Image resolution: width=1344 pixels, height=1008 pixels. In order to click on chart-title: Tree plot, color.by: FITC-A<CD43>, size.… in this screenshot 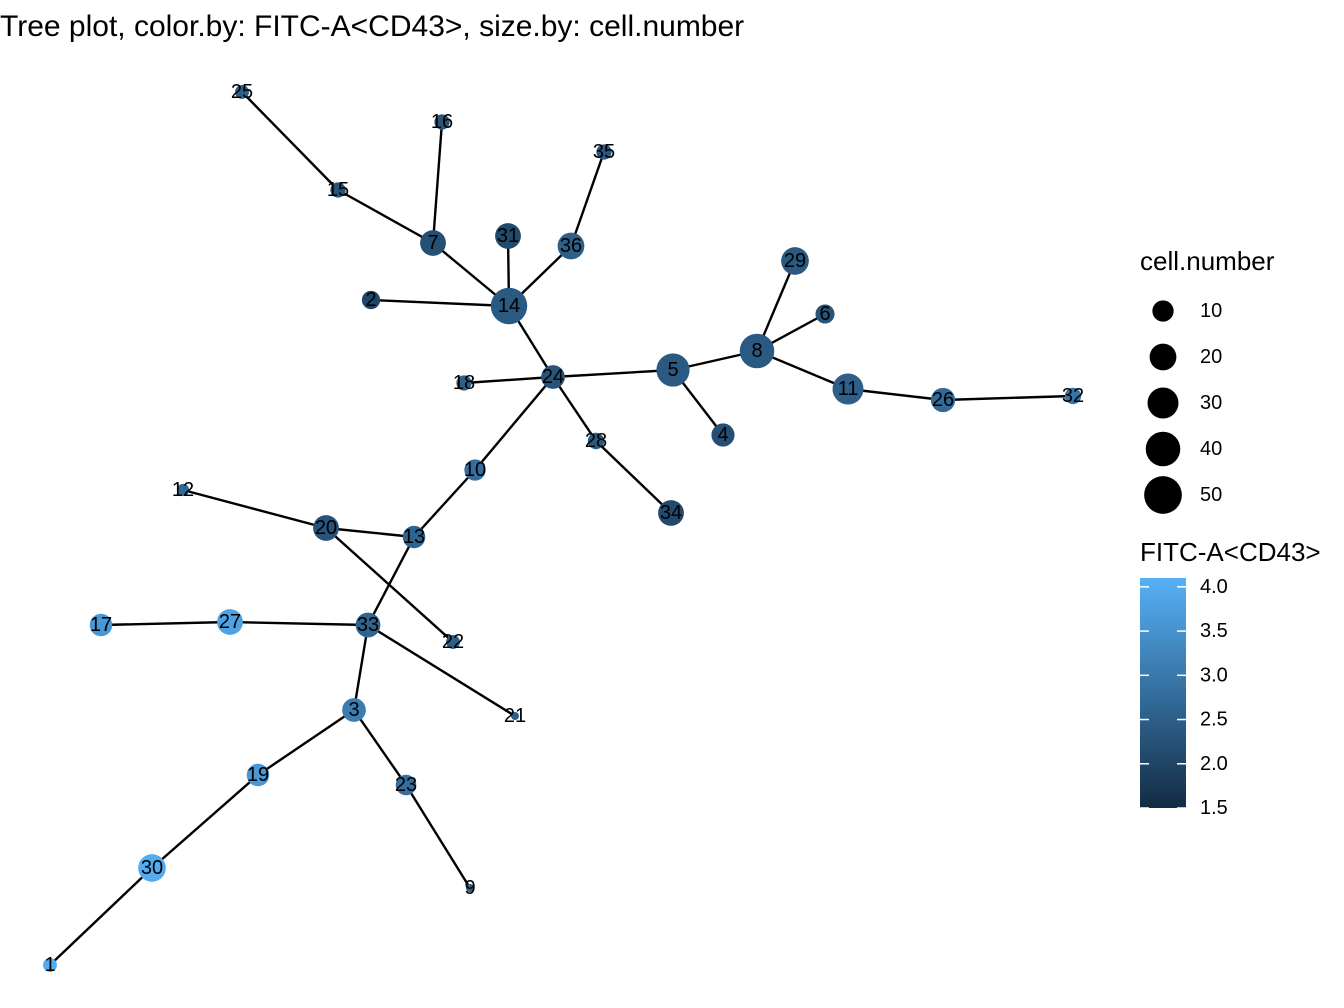, I will do `click(372, 26)`.